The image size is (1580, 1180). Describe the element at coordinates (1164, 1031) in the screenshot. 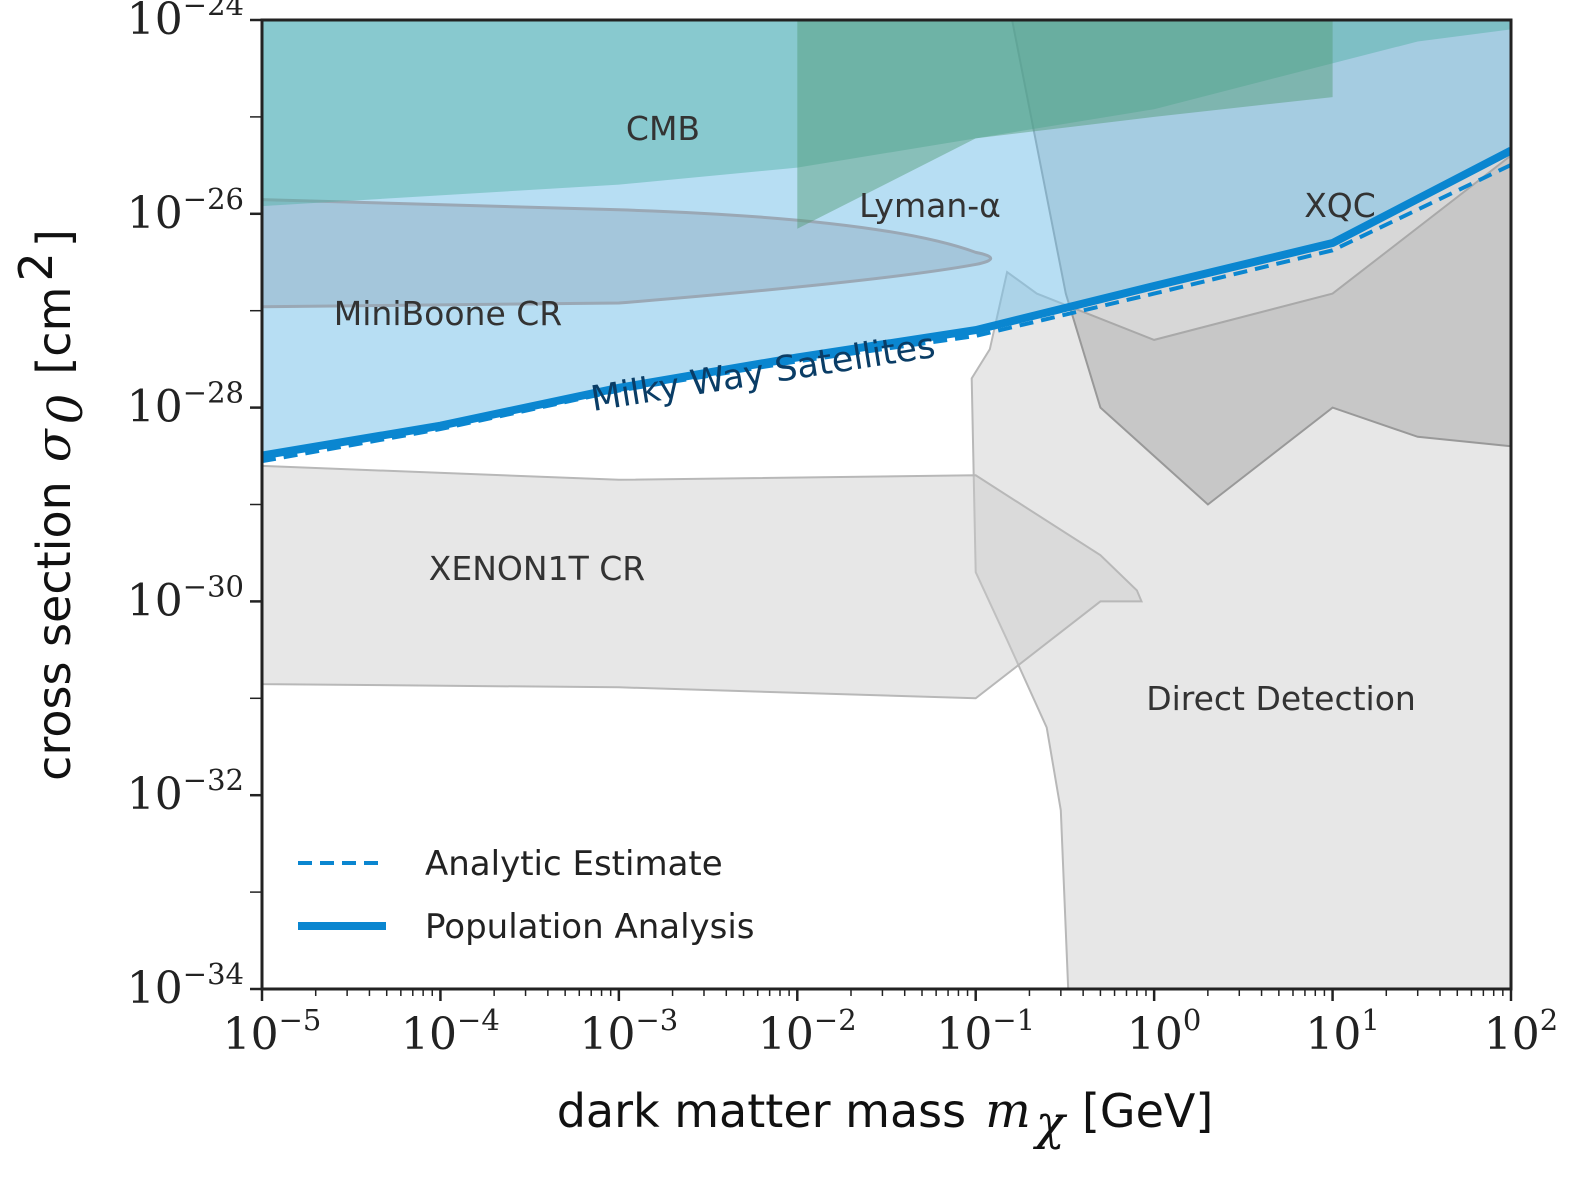

I see `x-tick-label: 10⁰` at that location.